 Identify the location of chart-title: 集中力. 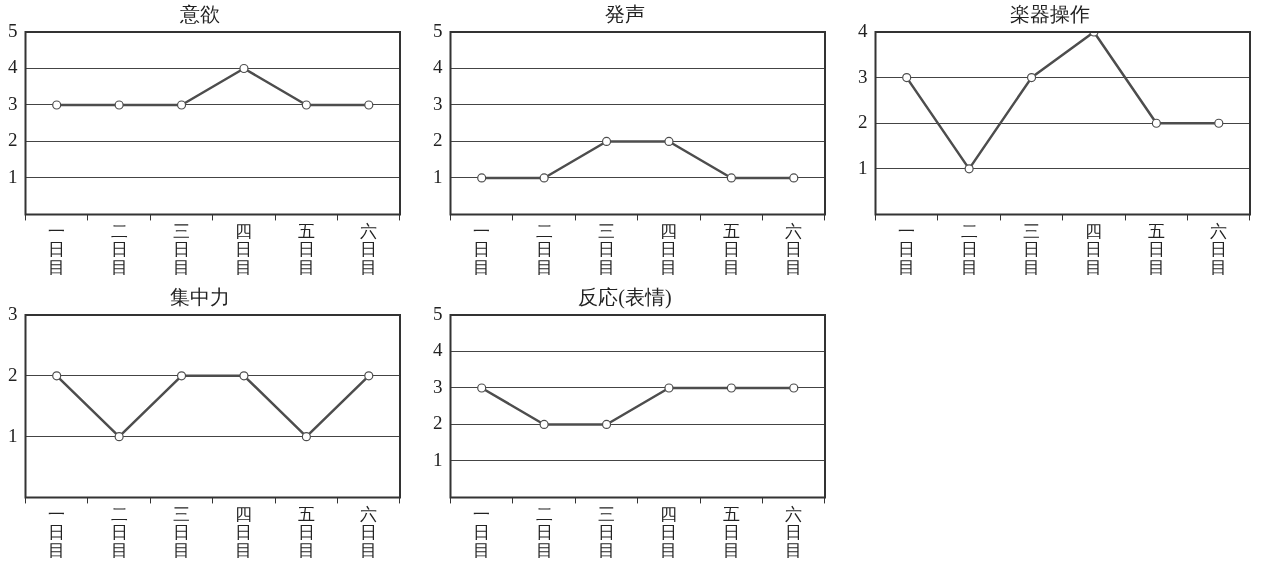
(200, 297).